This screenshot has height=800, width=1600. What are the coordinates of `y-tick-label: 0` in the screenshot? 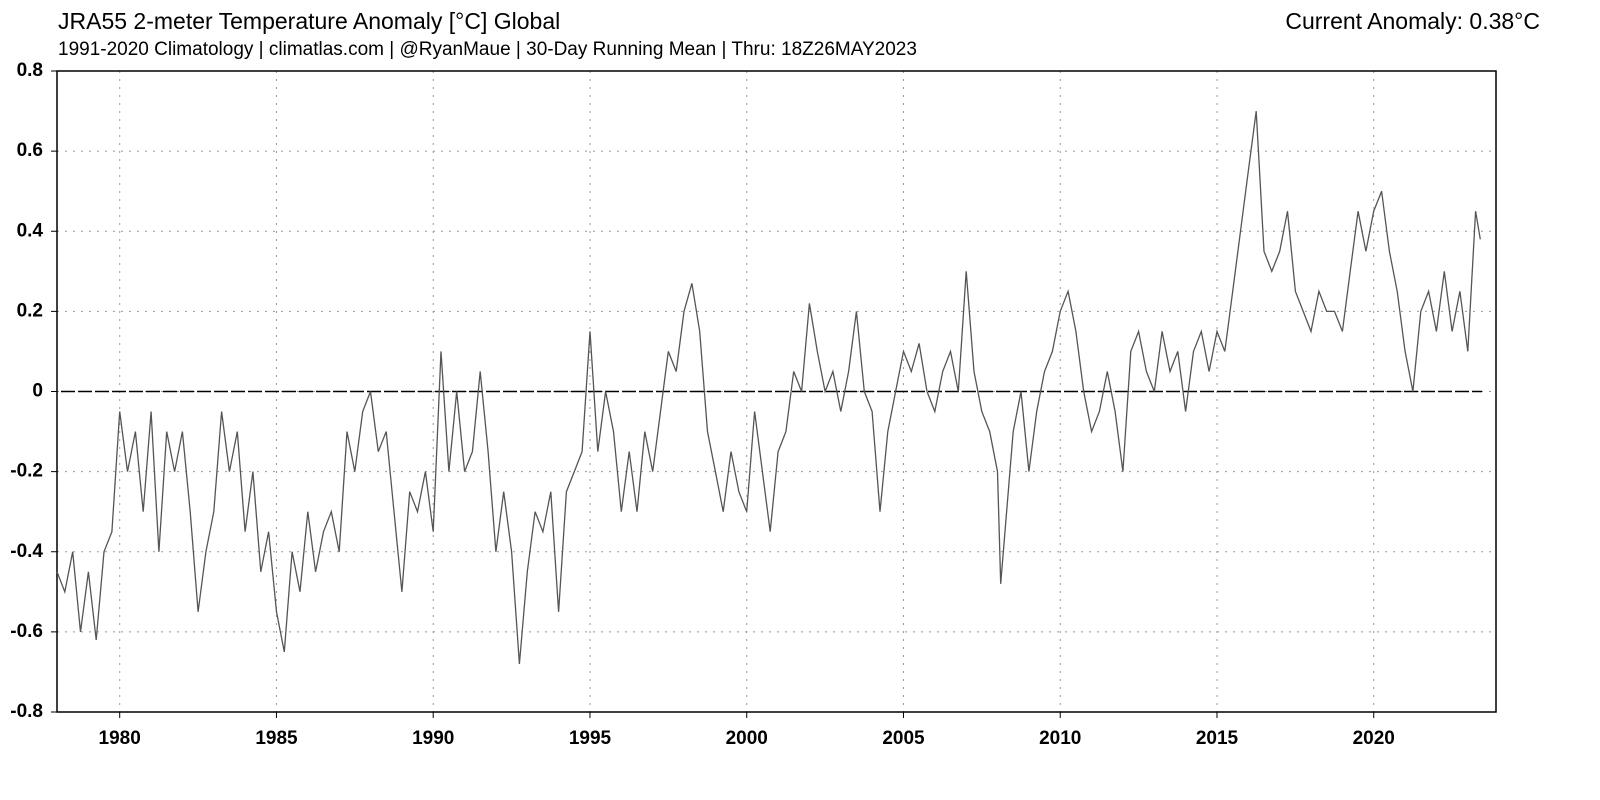 It's located at (37, 391).